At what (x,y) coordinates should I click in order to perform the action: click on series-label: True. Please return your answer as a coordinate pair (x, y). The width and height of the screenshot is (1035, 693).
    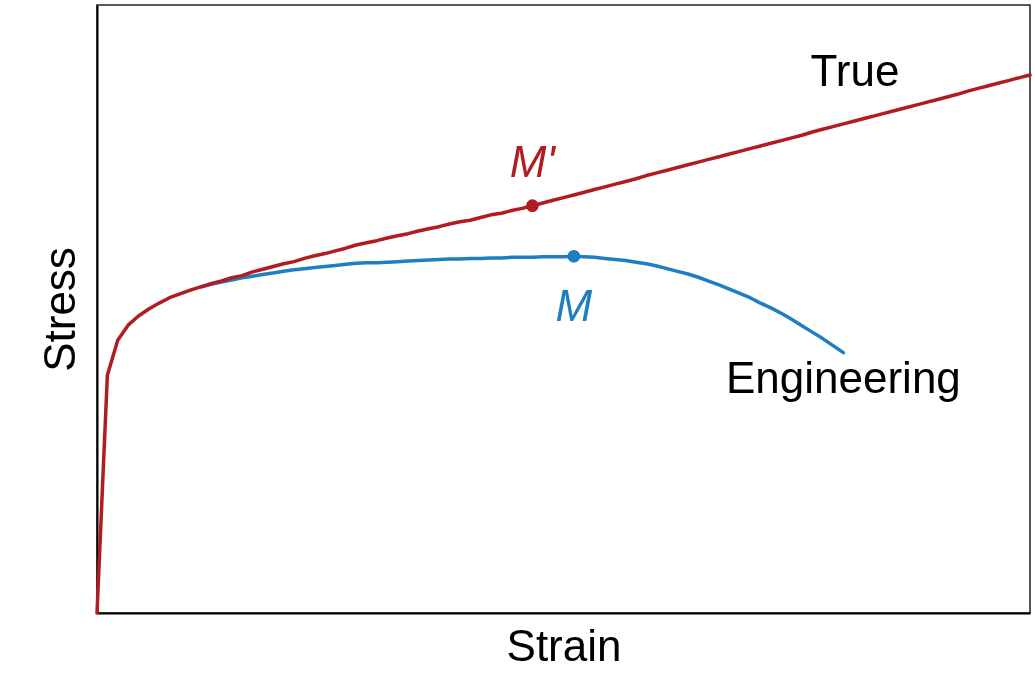
    Looking at the image, I should click on (855, 70).